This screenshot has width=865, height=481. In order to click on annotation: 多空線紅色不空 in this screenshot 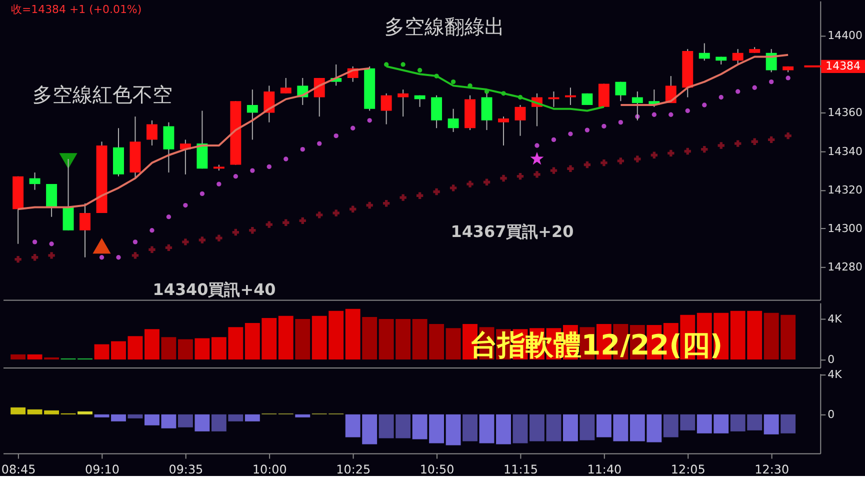, I will do `click(102, 94)`.